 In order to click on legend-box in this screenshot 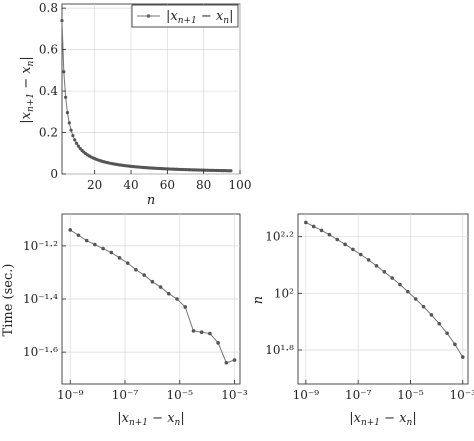, I will do `click(185, 16)`.